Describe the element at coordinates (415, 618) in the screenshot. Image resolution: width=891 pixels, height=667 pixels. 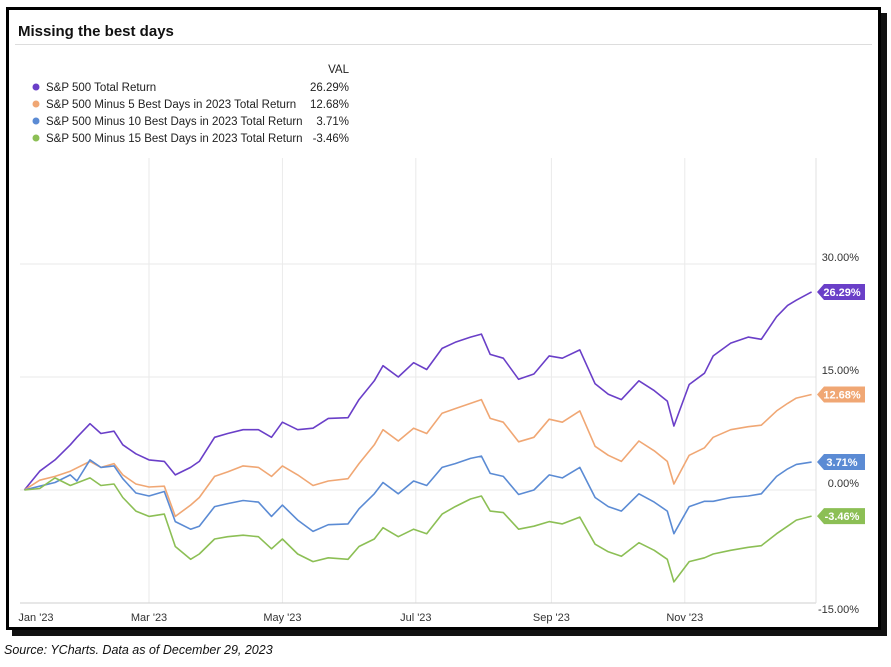
I see `x-tick-label: Jul '23` at that location.